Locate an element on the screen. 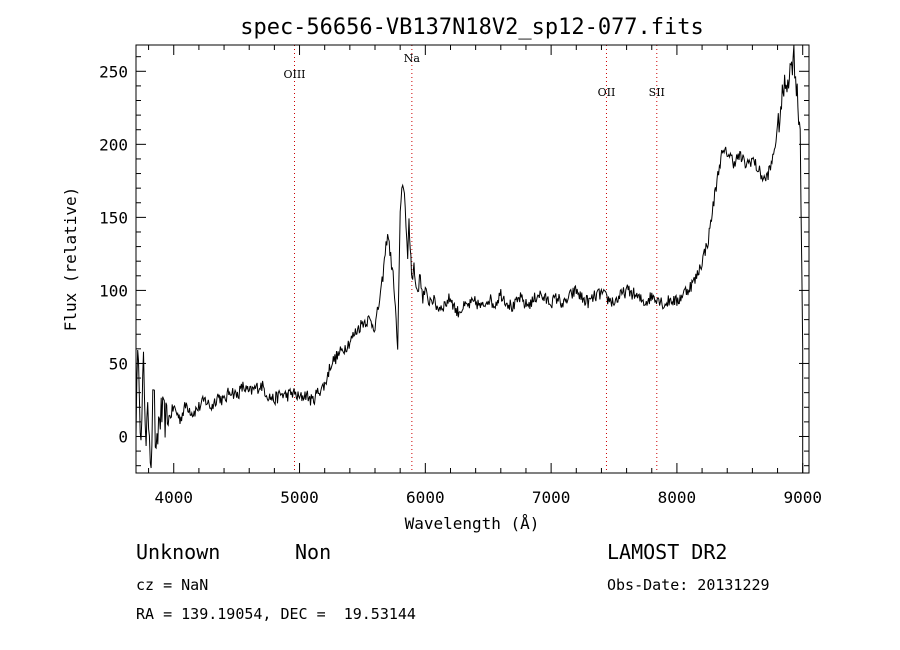 This screenshot has height=650, width=900. ra-dec-coordinates: RA = 139.19054, DEC = 19.53144 is located at coordinates (276, 614).